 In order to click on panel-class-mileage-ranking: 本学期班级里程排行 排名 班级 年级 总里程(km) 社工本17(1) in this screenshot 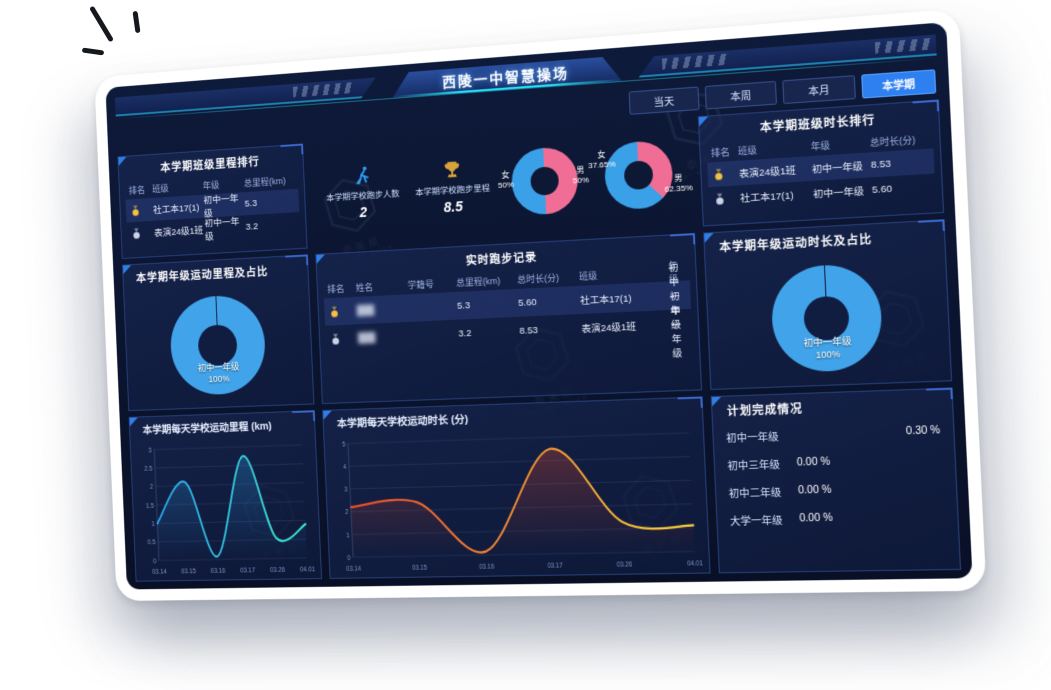, I will do `click(212, 201)`.